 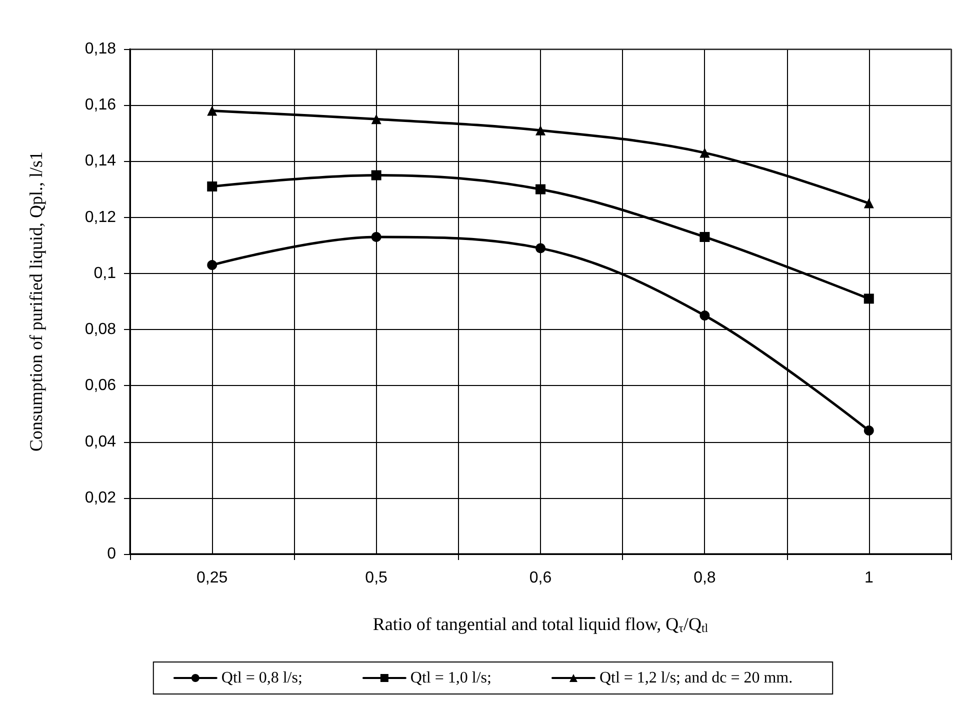 I want to click on legend-label: Qtl = 0,8 l/s;, so click(x=261, y=678).